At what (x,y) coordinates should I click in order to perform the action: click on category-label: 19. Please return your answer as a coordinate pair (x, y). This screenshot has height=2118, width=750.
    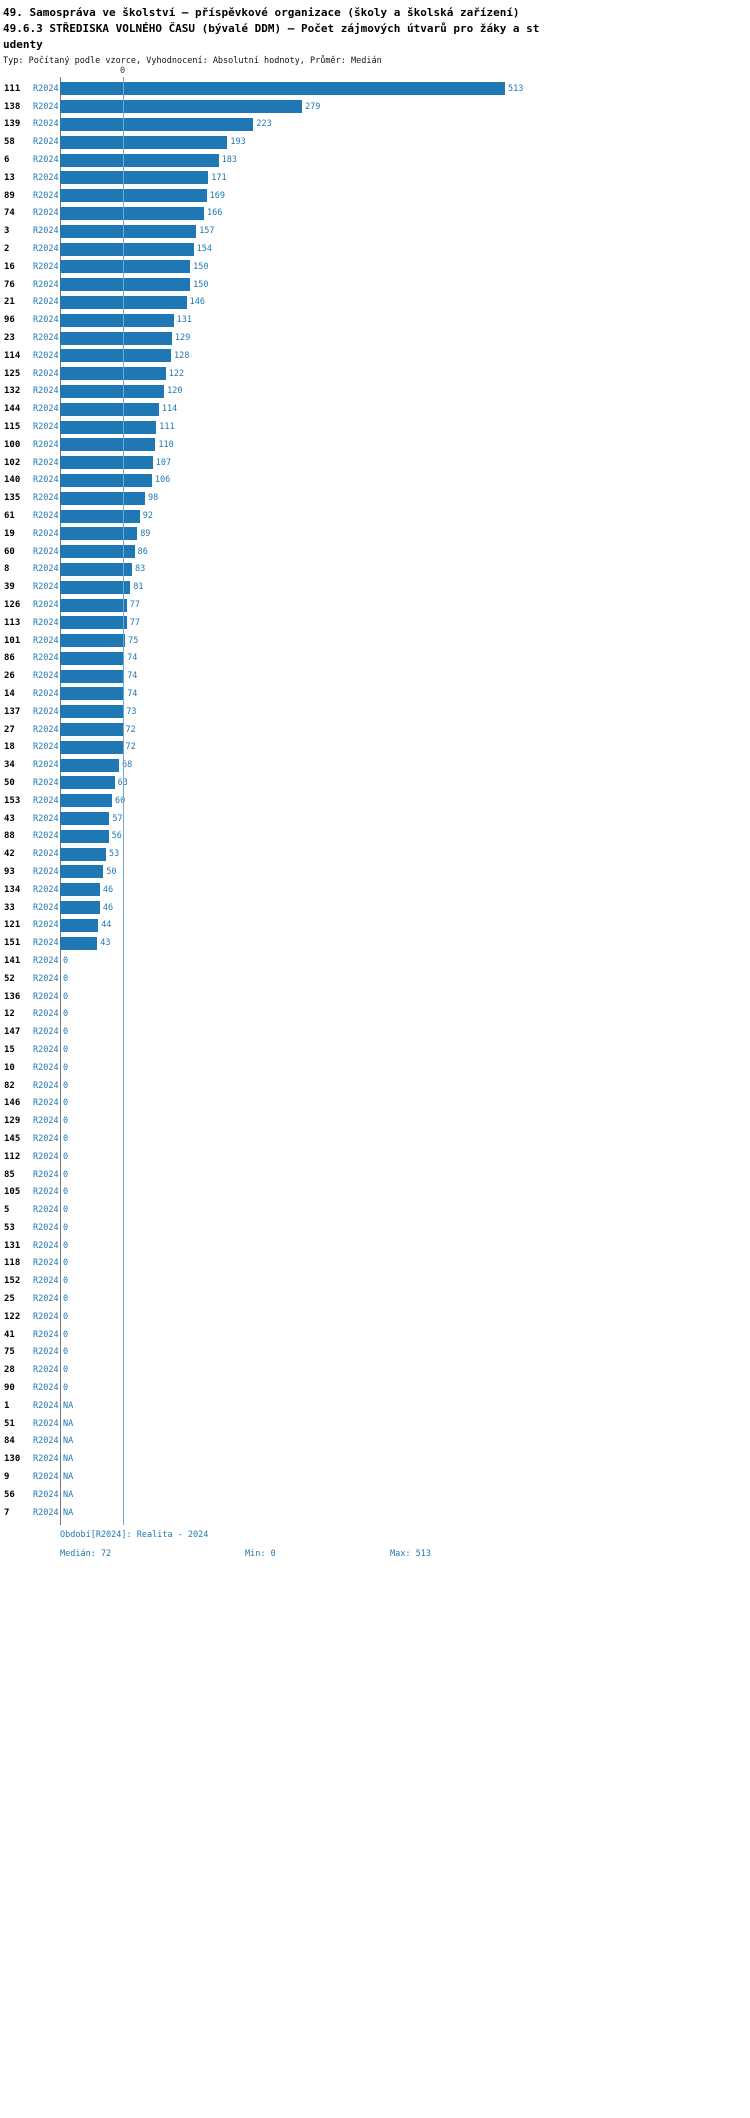
    Looking at the image, I should click on (9, 533).